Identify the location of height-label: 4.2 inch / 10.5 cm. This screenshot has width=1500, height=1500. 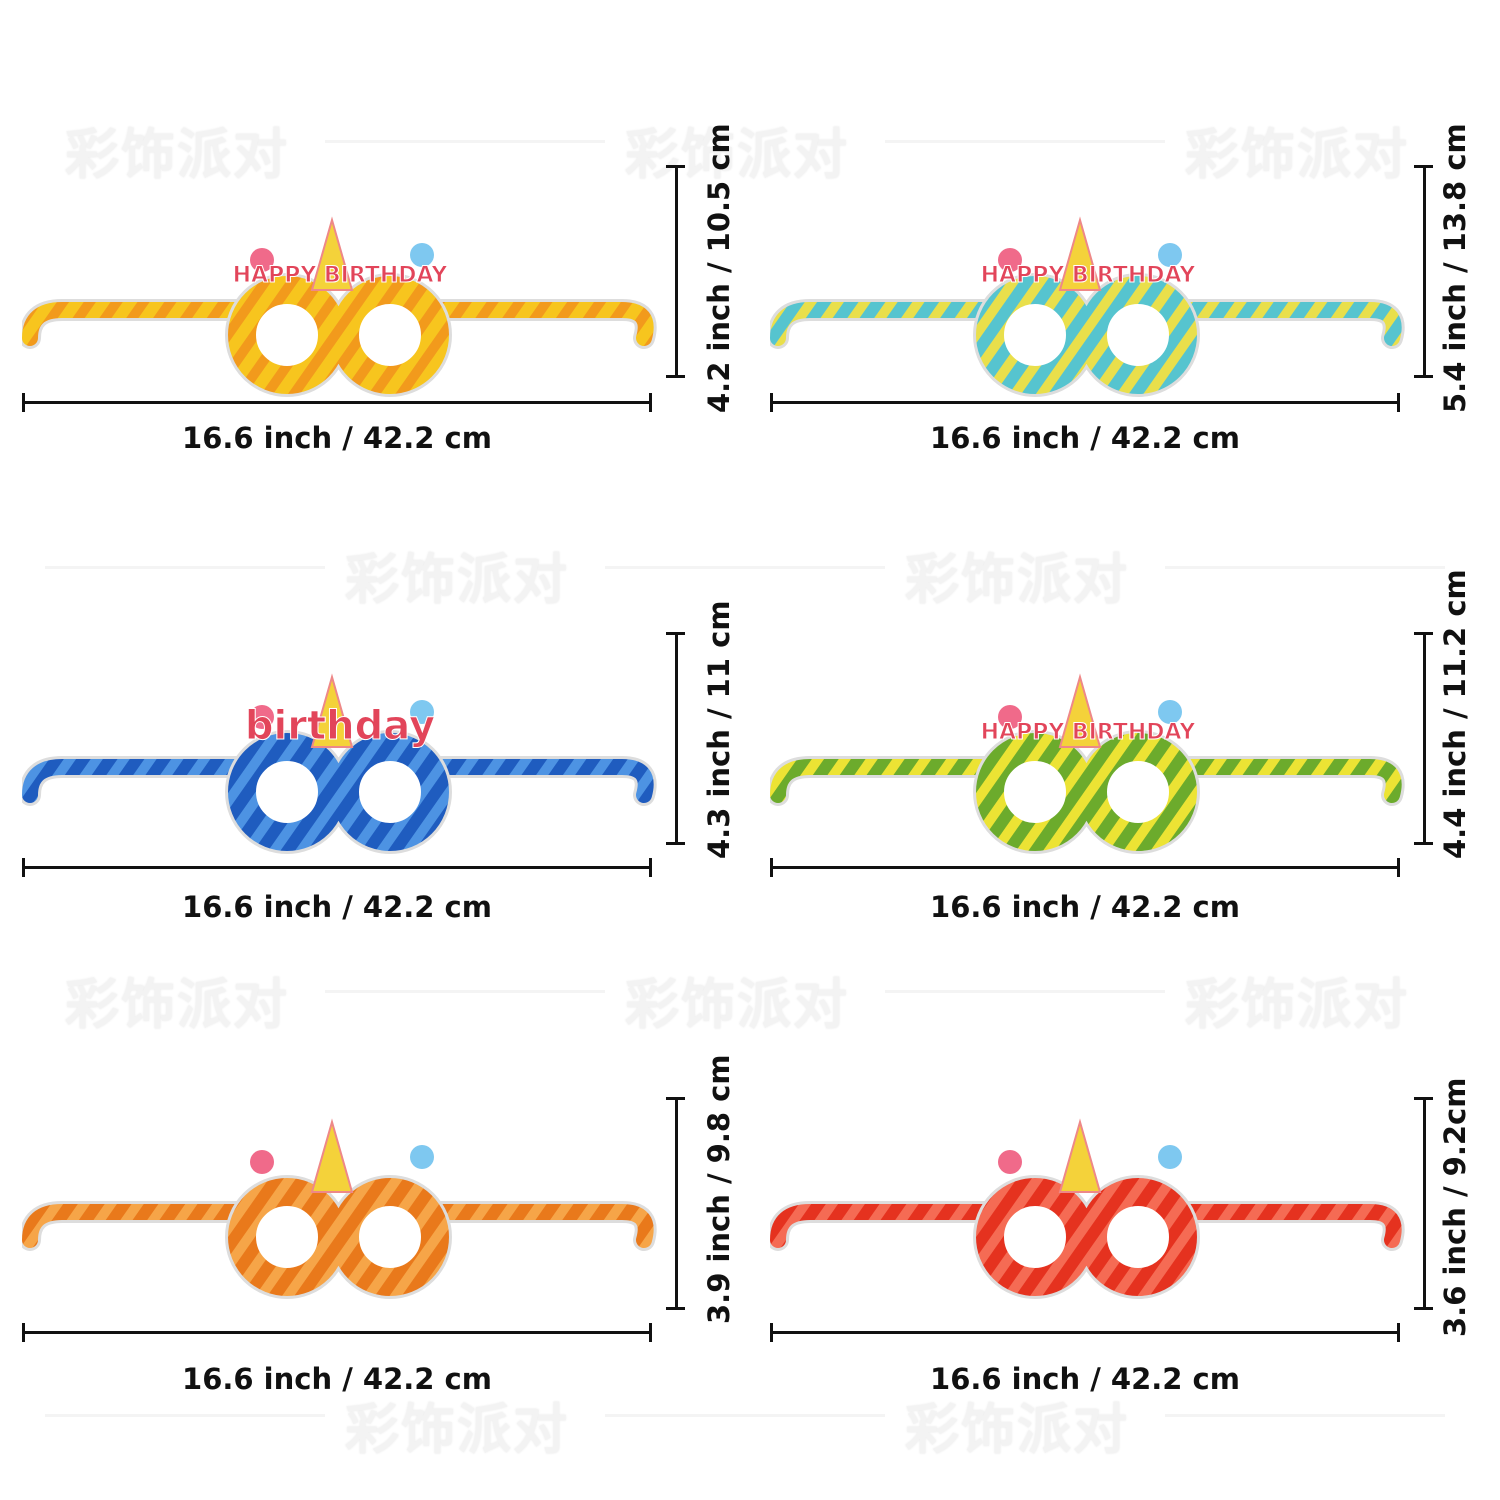
(719, 268).